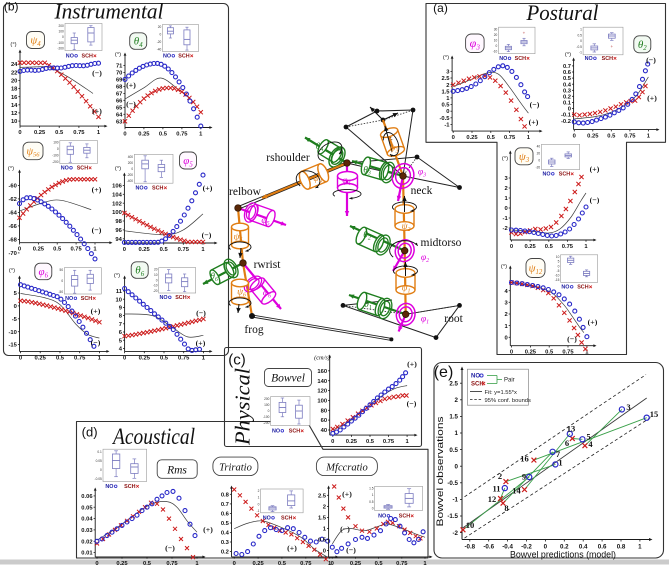 This screenshot has width=669, height=565. I want to click on svg-text: 0.1, so click(99, 452).